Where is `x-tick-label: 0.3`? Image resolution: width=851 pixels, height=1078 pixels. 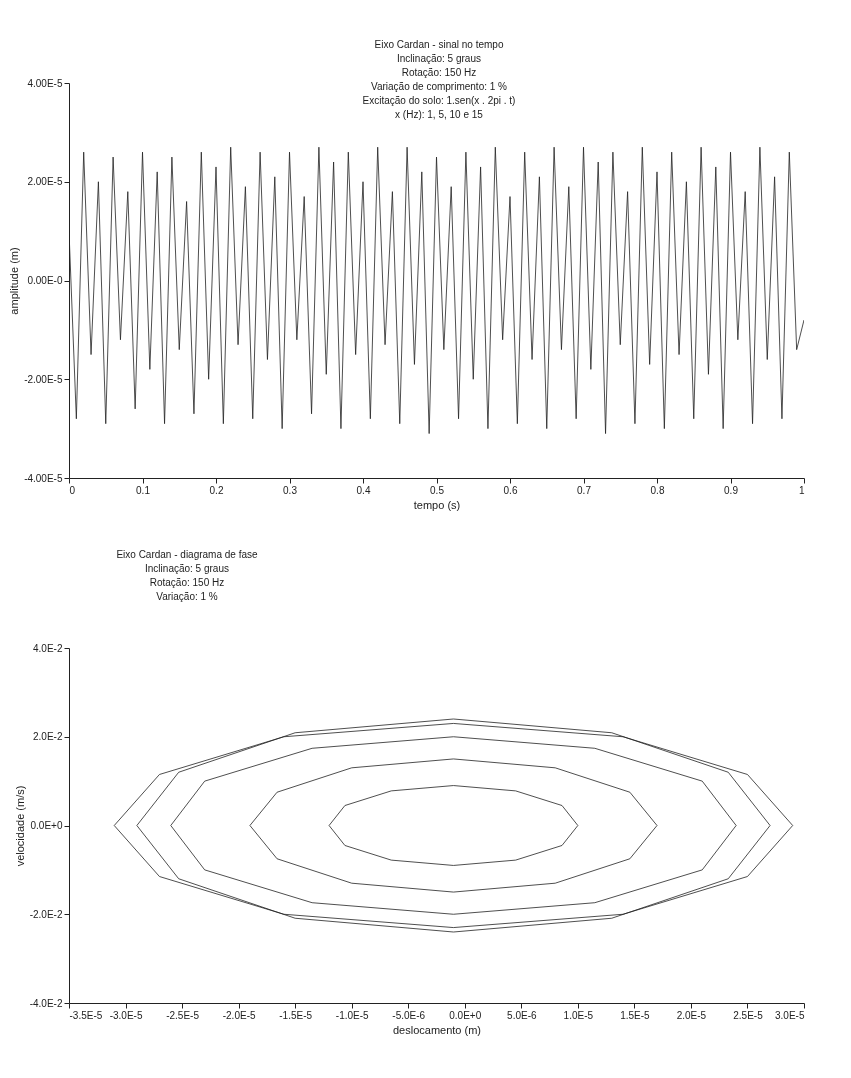 x-tick-label: 0.3 is located at coordinates (290, 490).